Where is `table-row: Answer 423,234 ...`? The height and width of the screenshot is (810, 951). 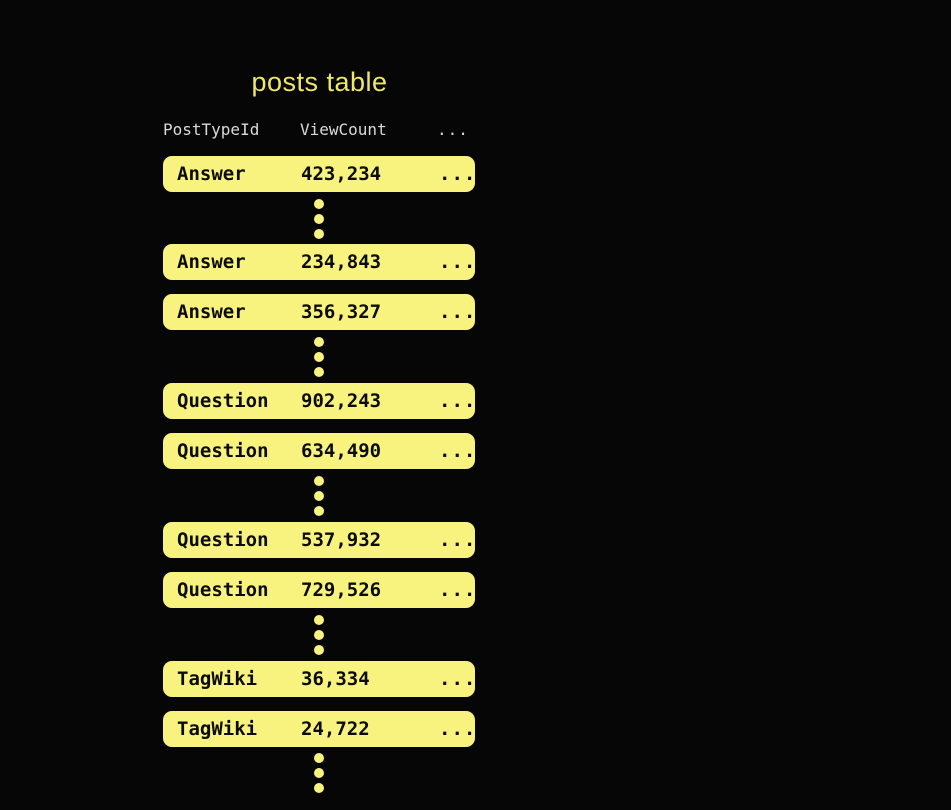
table-row: Answer 423,234 ... is located at coordinates (319, 174).